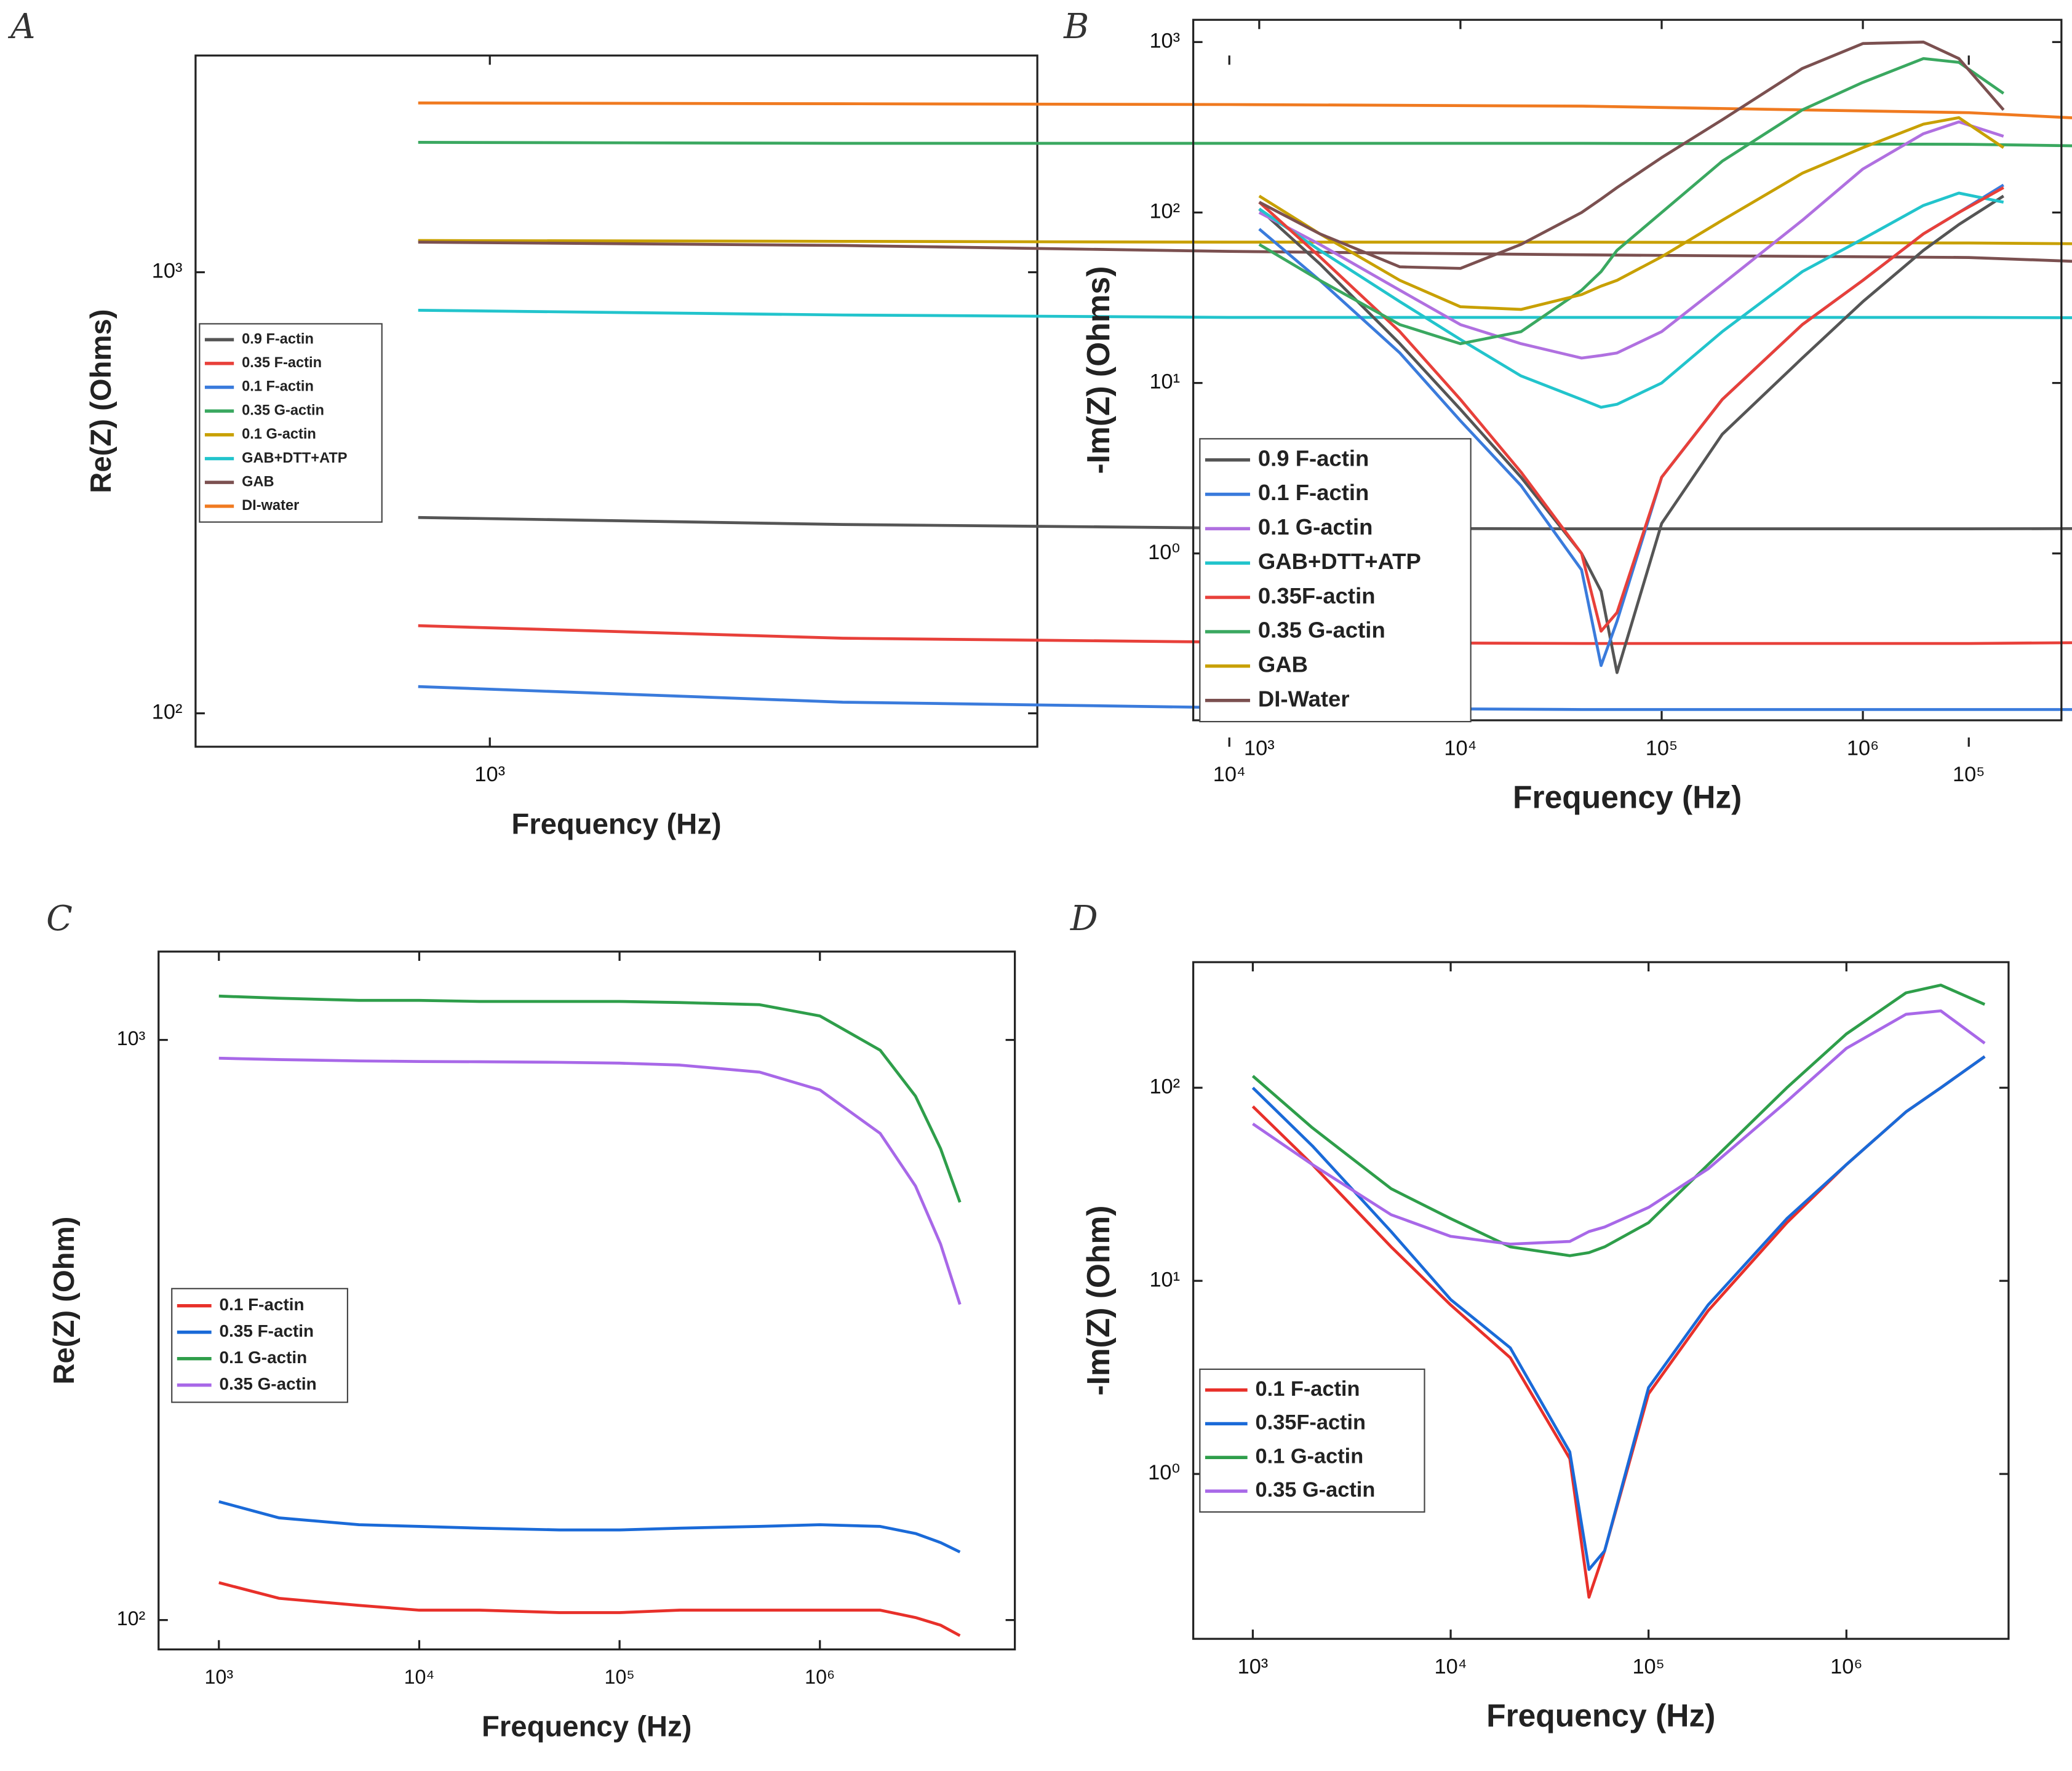 The image size is (2072, 1771). What do you see at coordinates (1084, 919) in the screenshot?
I see `panel-label: D` at bounding box center [1084, 919].